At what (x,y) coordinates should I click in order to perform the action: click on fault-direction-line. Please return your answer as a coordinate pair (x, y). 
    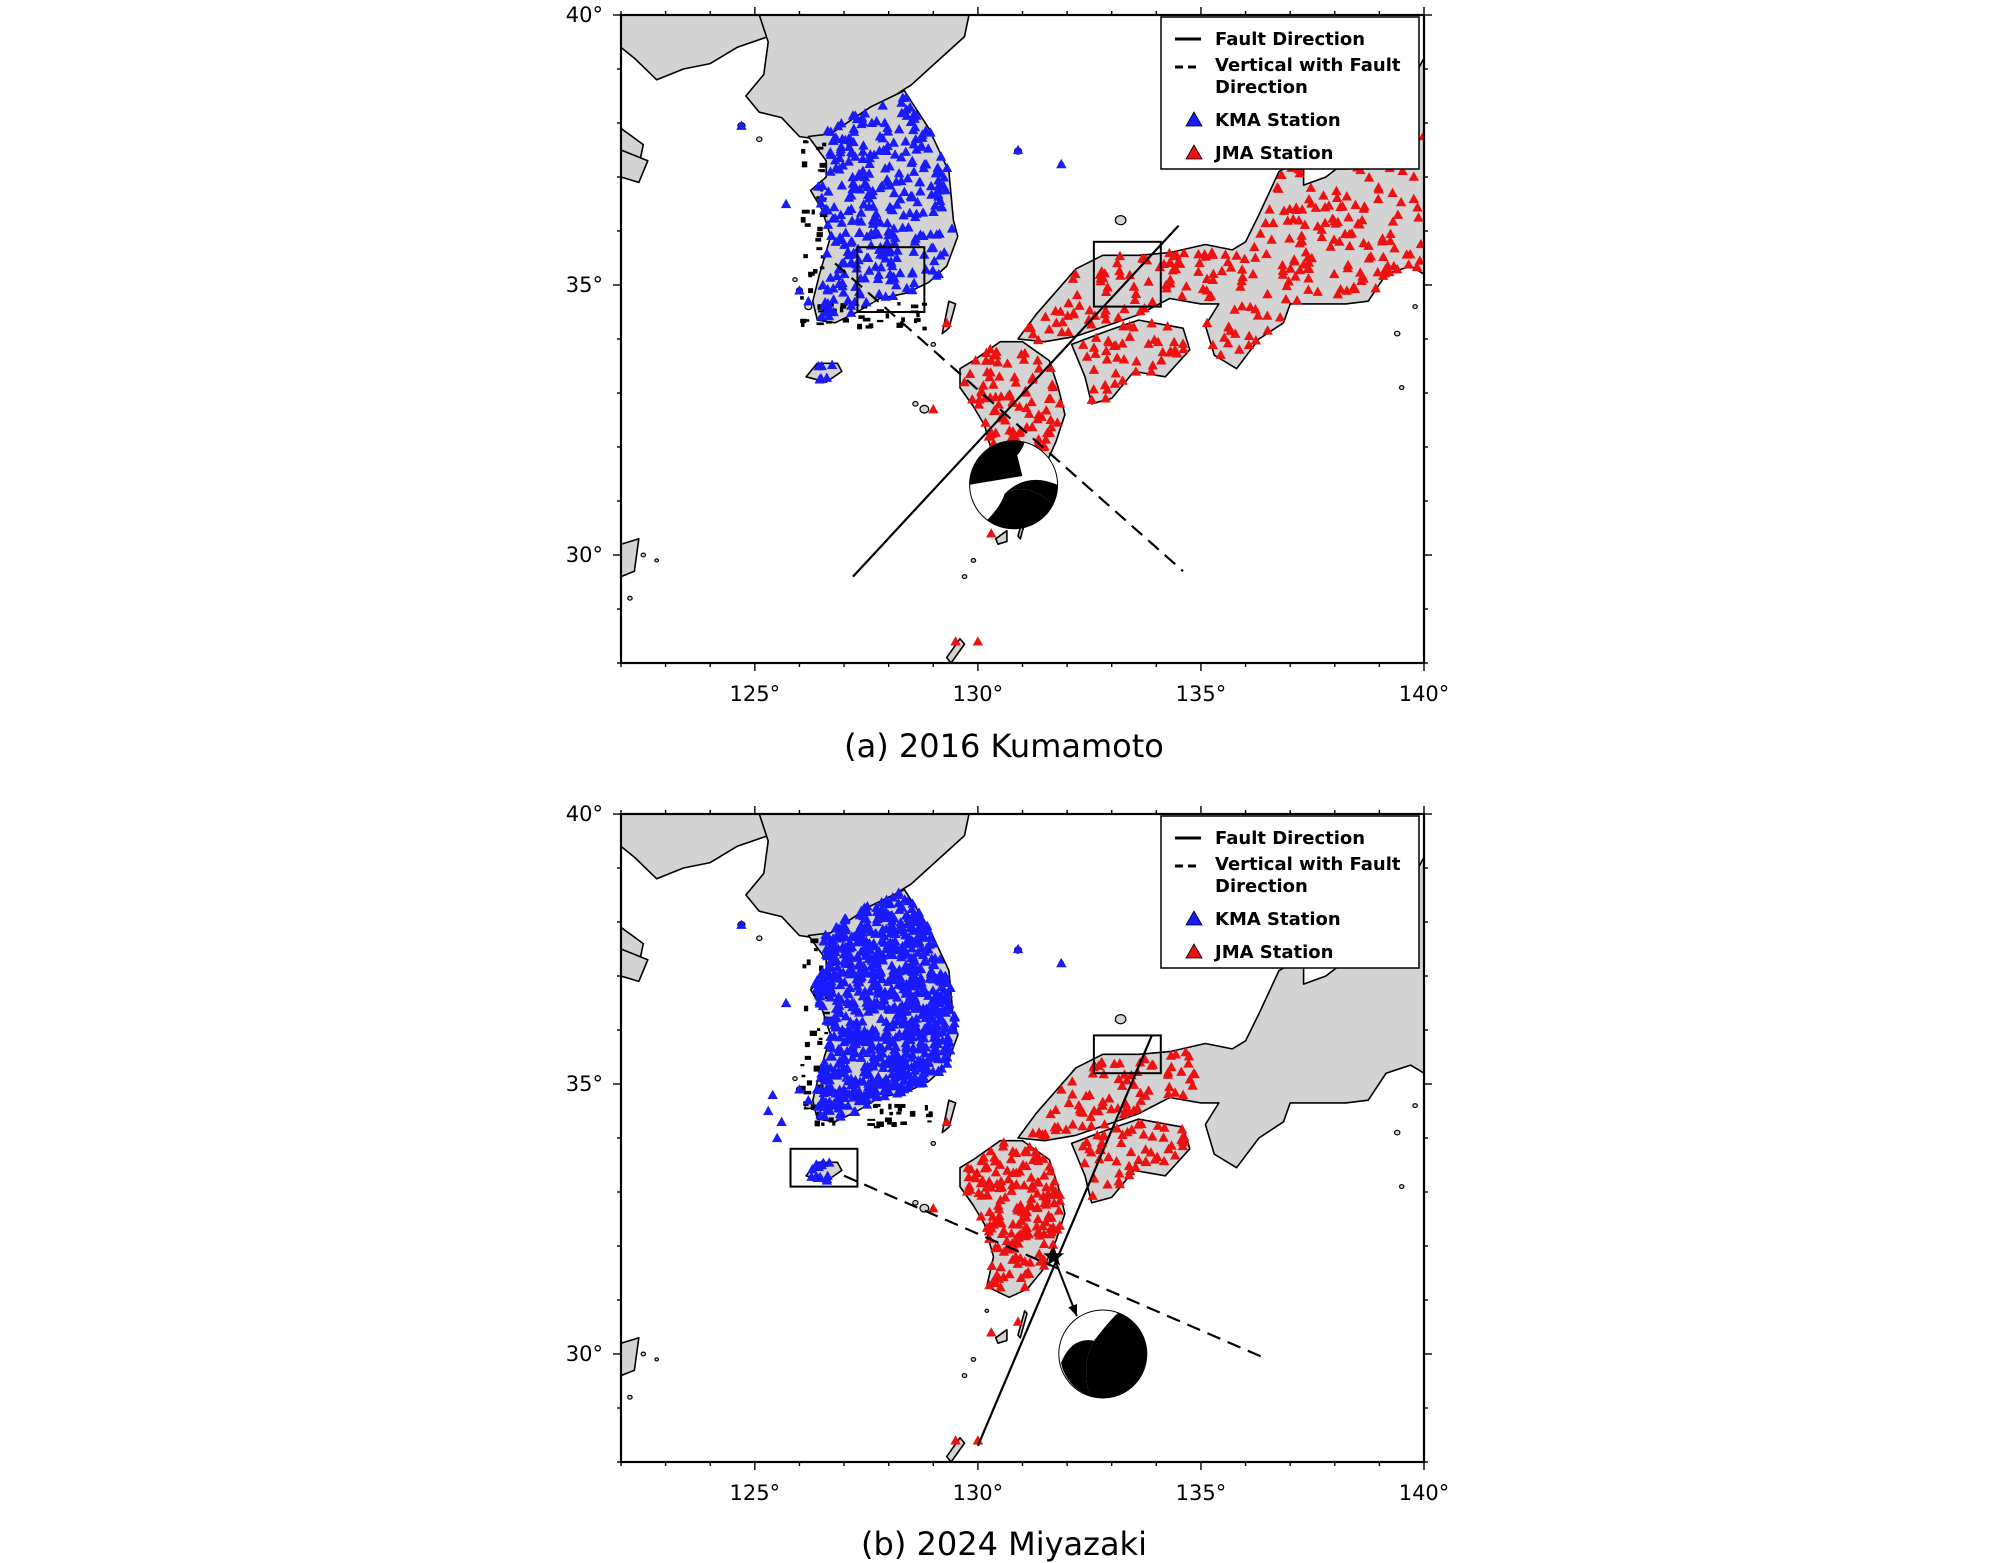
    Looking at the image, I should click on (1064, 1240).